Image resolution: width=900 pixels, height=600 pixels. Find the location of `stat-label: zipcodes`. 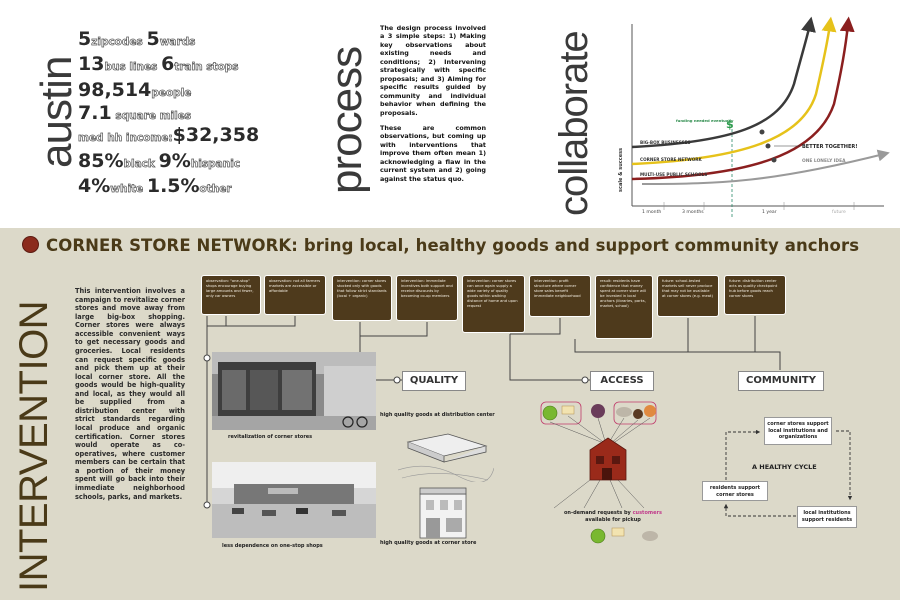

stat-label: zipcodes is located at coordinates (119, 42).